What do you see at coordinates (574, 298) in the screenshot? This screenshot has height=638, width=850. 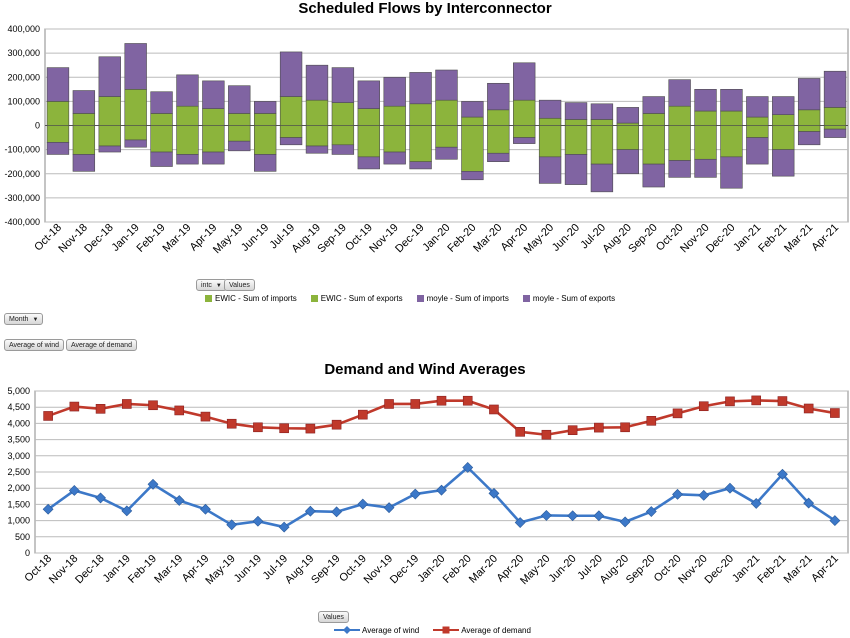 I see `legend-label: moyle - Sum of exports` at bounding box center [574, 298].